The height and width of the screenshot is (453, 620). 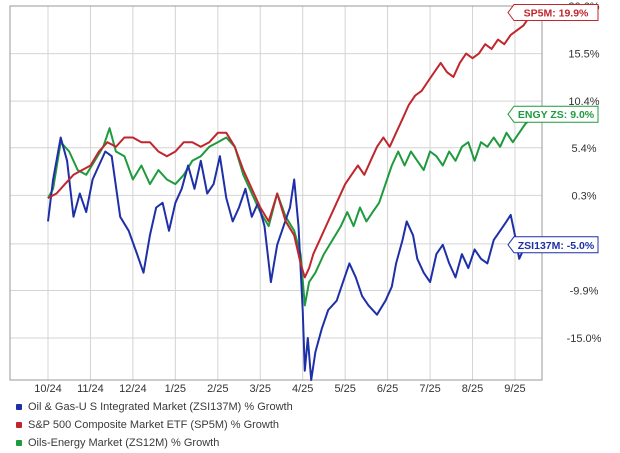 I want to click on y-tick-label: 15.5%, so click(x=583, y=55).